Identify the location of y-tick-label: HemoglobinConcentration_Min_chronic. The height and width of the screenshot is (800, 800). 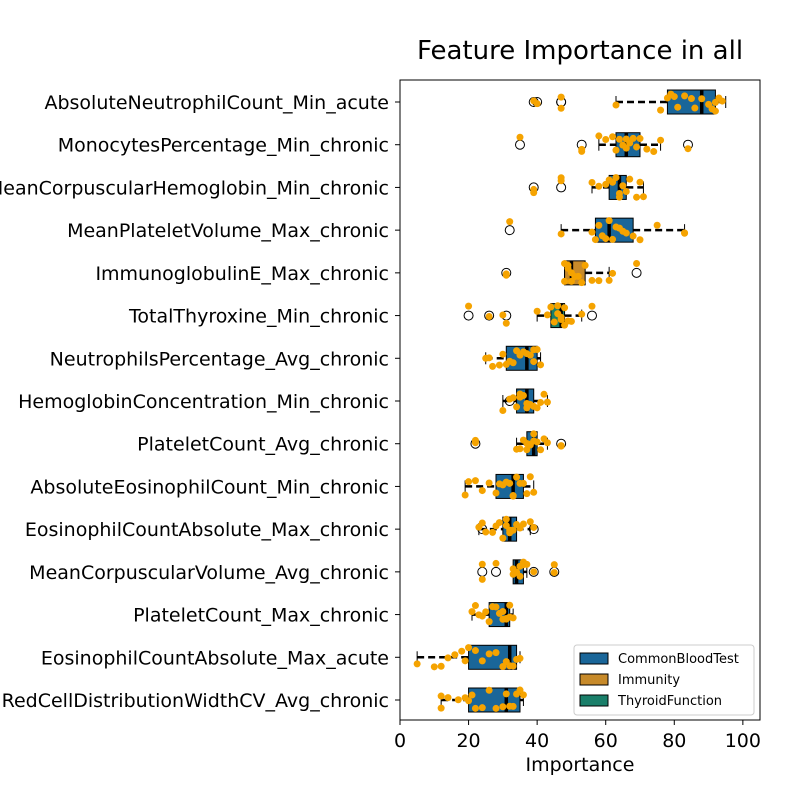
(203, 402).